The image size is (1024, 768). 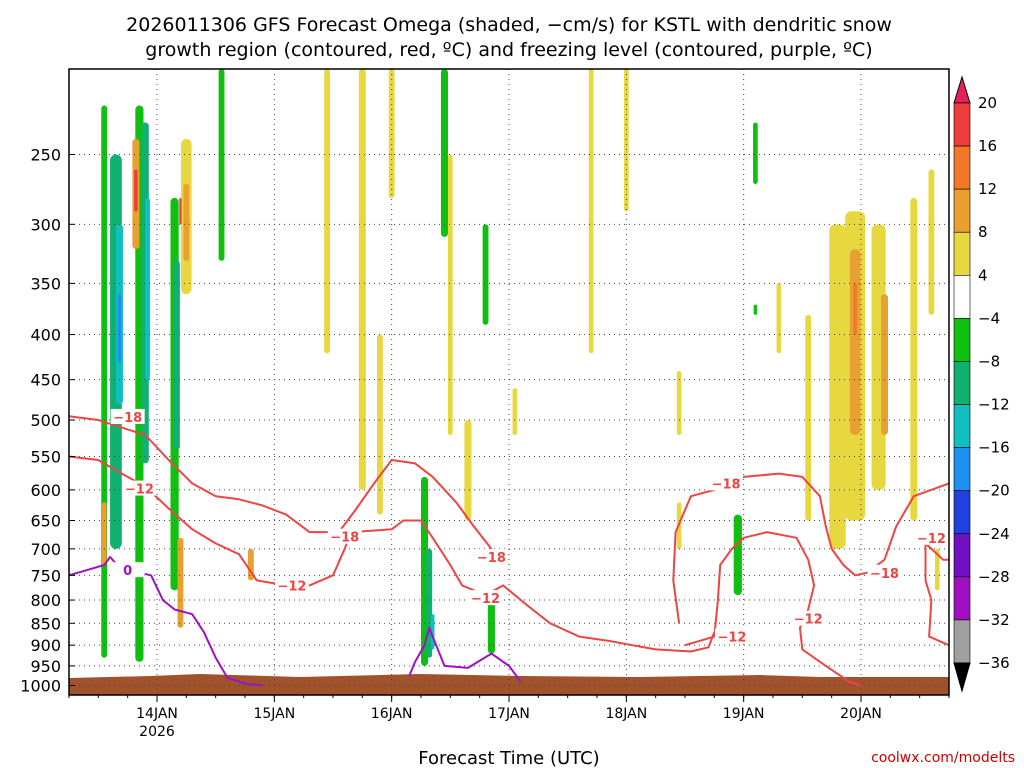 I want to click on contour-label--18b-0: −18, so click(x=726, y=484).